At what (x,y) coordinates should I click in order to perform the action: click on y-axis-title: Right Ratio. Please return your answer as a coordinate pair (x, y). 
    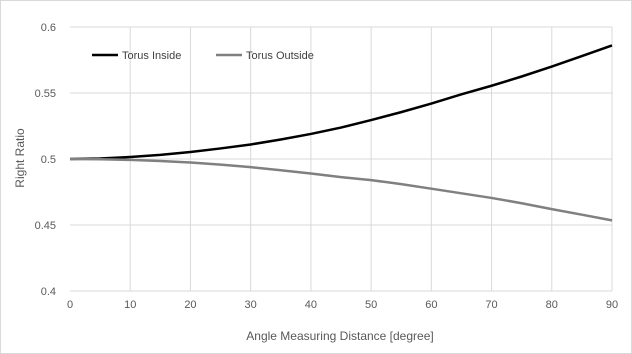
    Looking at the image, I should click on (20, 158).